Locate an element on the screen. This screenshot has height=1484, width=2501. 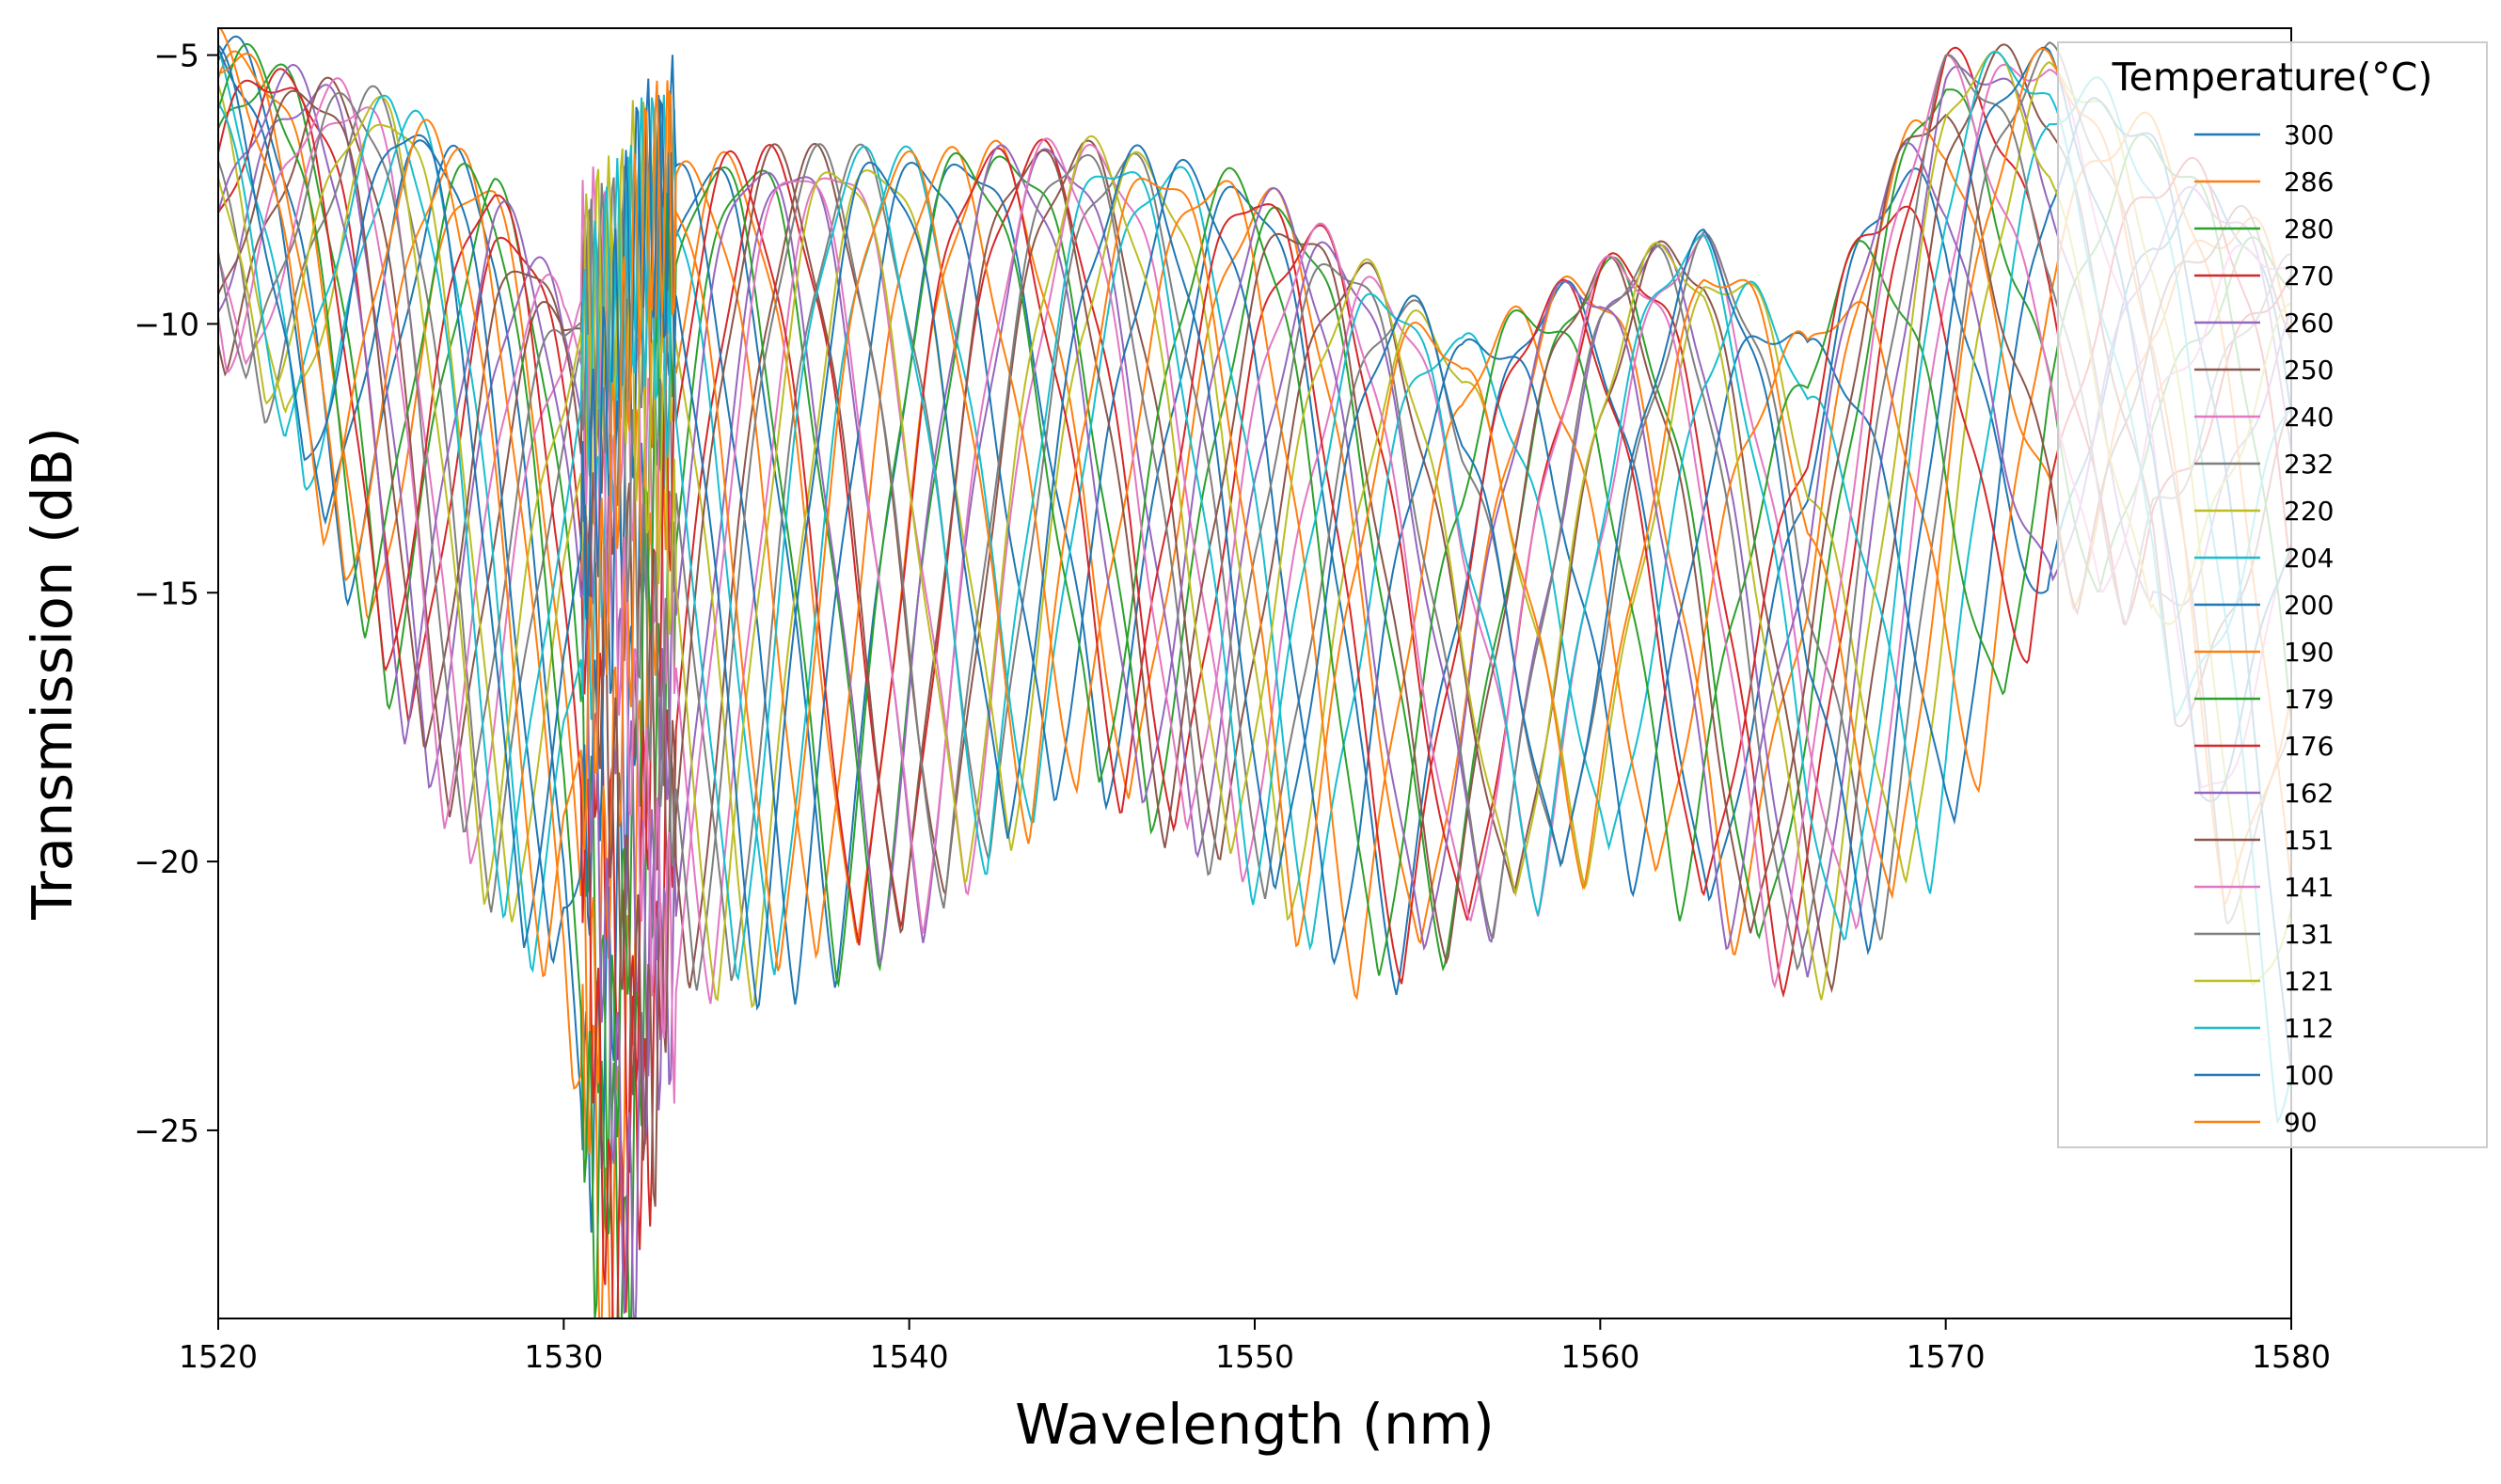
legend-label: 179 is located at coordinates (2309, 699).